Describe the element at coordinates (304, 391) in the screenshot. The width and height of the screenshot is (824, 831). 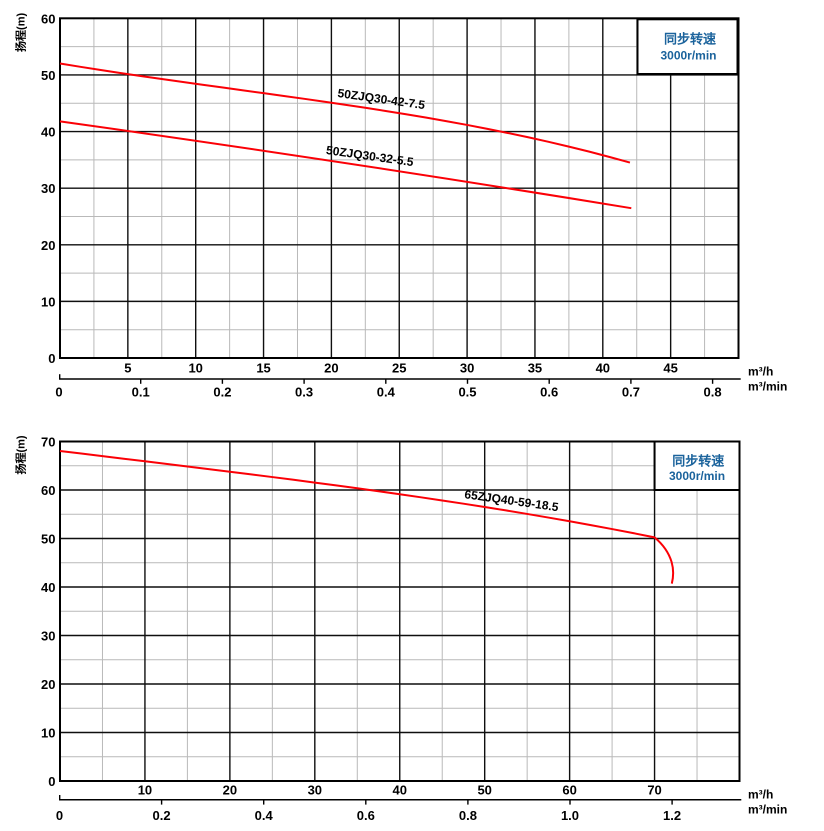
I see `svg-text: 0.3` at that location.